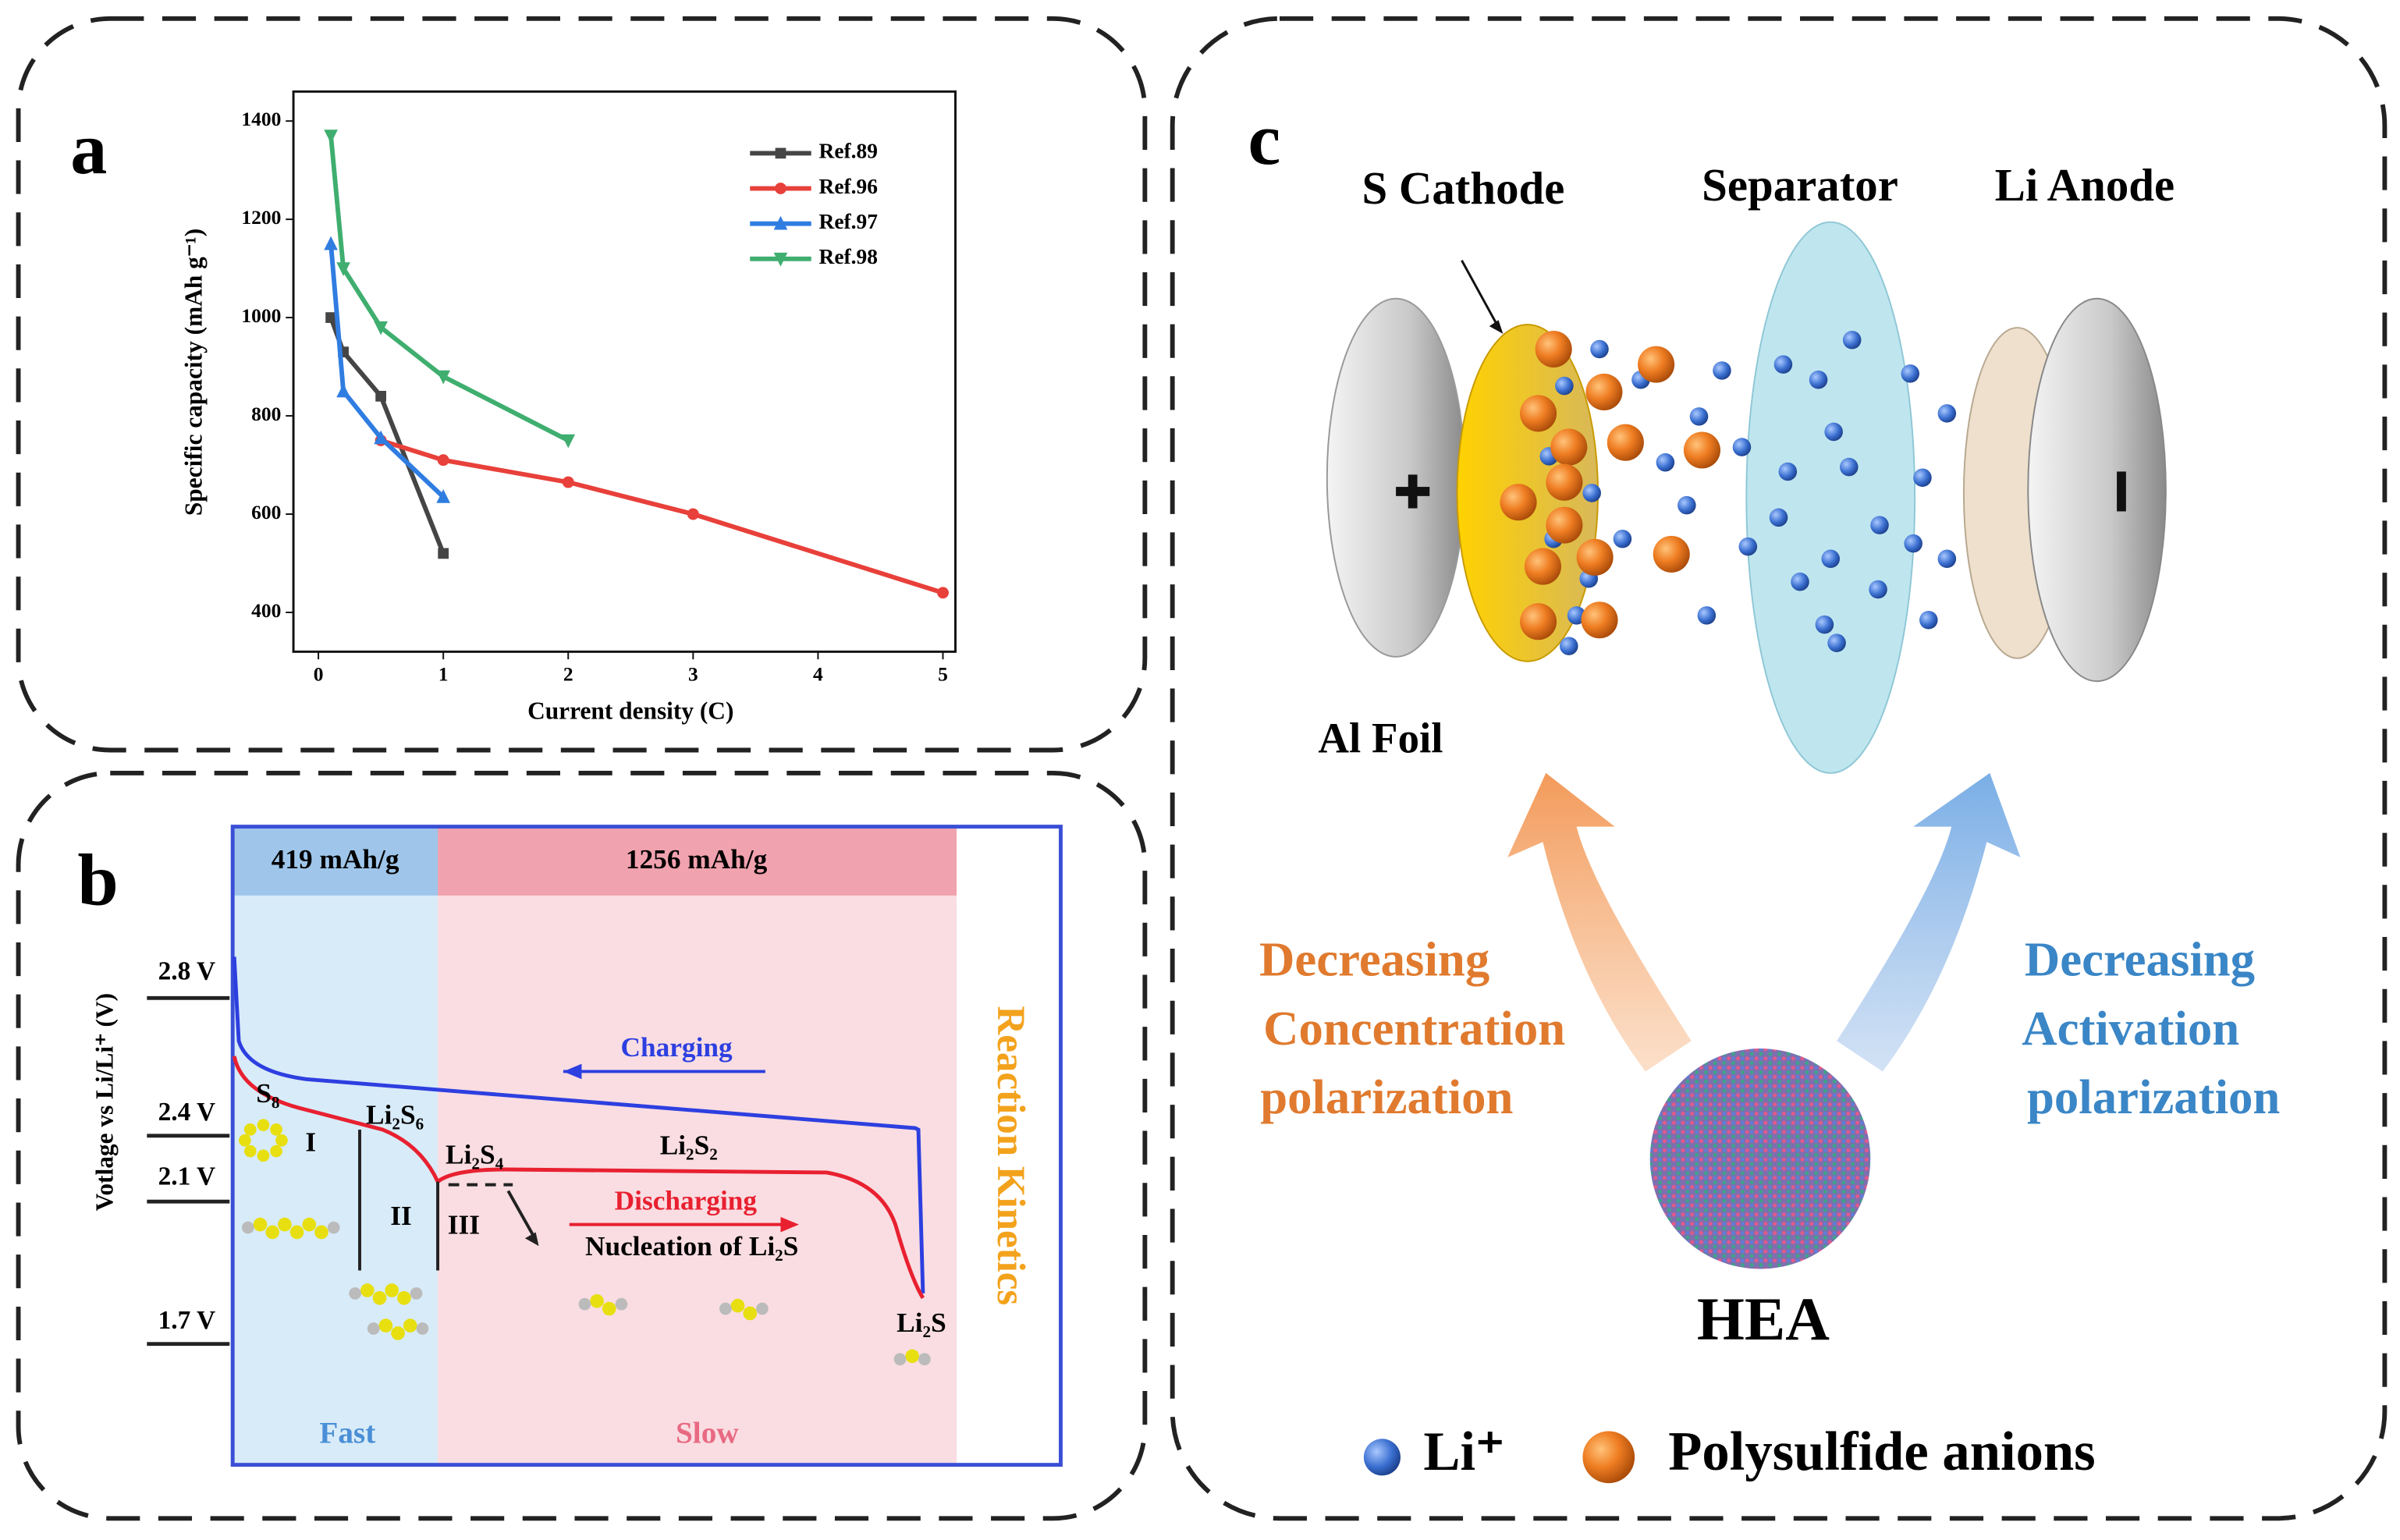 This screenshot has width=2400, height=1540. Describe the element at coordinates (186, 1176) in the screenshot. I see `voltage-label: 2.1 V` at that location.